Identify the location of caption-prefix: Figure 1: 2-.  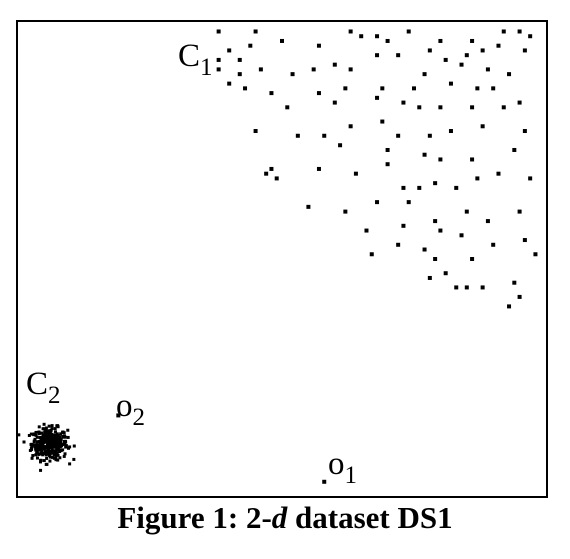
(194, 517).